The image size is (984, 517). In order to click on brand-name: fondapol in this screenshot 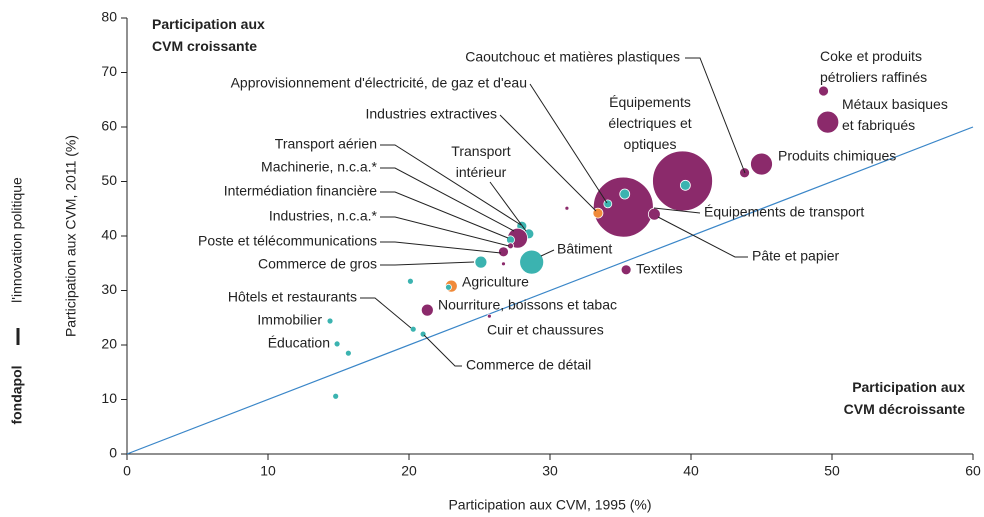, I will do `click(17, 394)`.